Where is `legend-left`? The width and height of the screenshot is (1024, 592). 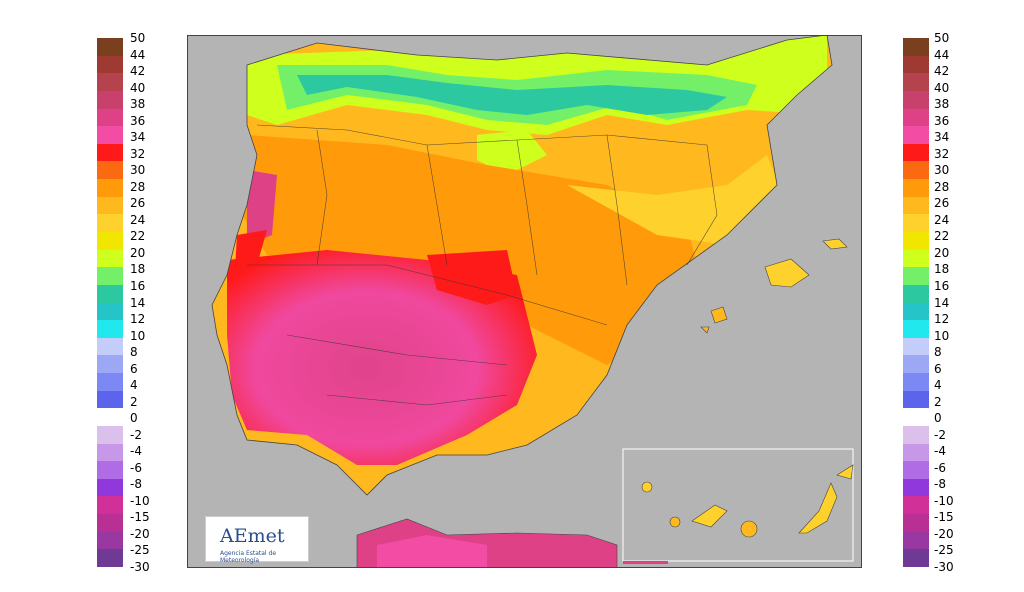 legend-left is located at coordinates (110, 303).